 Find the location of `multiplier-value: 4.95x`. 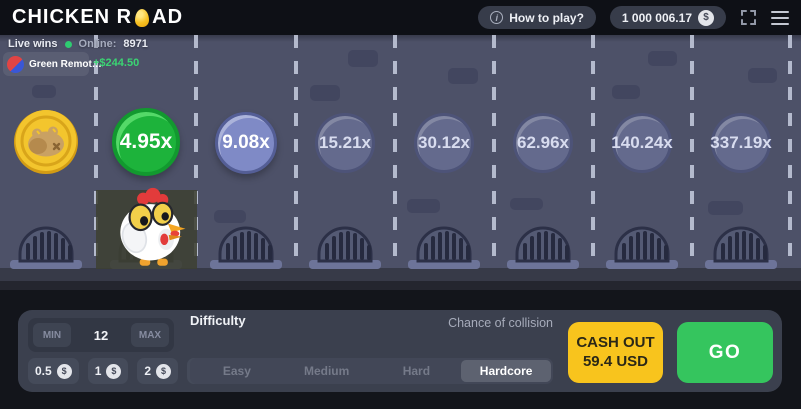

multiplier-value: 4.95x is located at coordinates (146, 141).